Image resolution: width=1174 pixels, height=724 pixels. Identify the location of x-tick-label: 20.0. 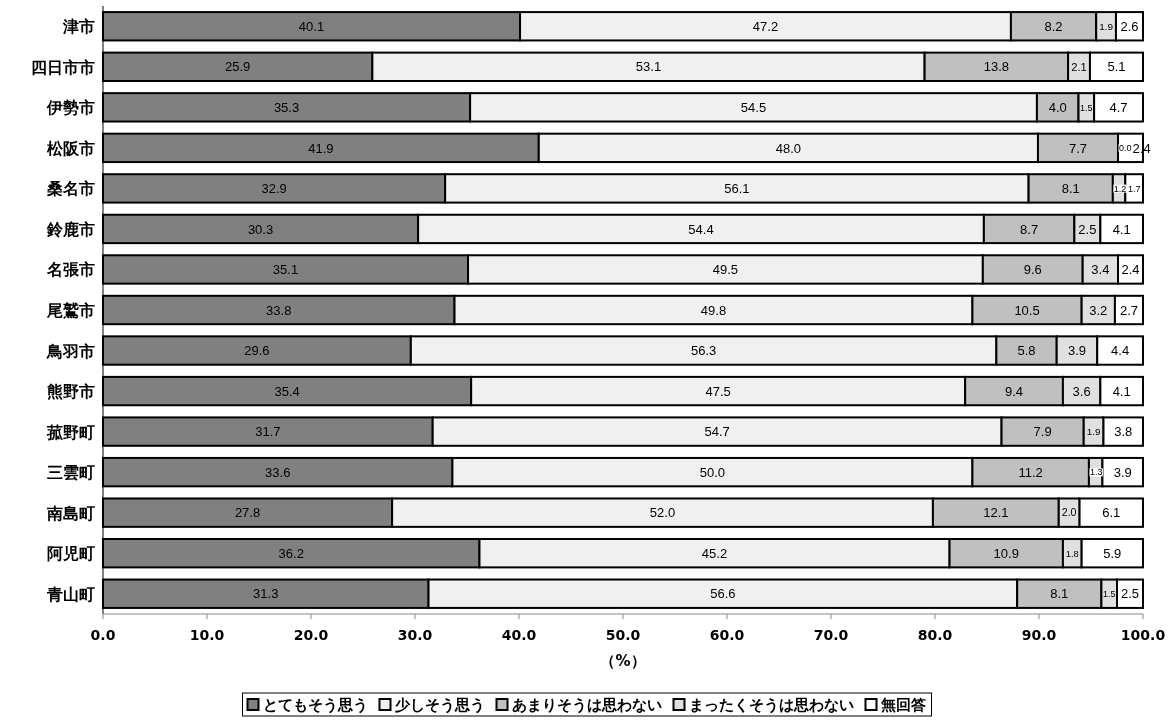
(311, 635).